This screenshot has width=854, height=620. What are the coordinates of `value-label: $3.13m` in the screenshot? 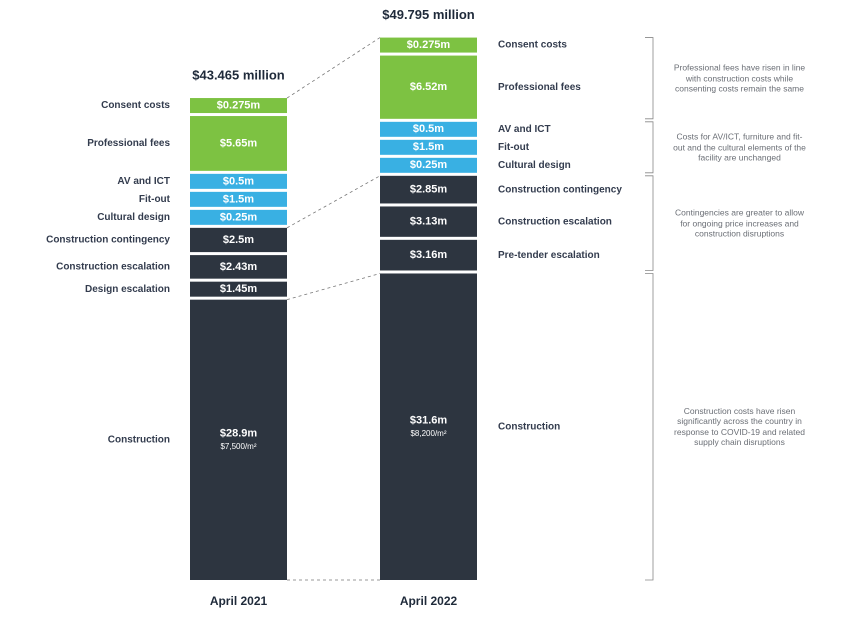 It's located at (429, 222).